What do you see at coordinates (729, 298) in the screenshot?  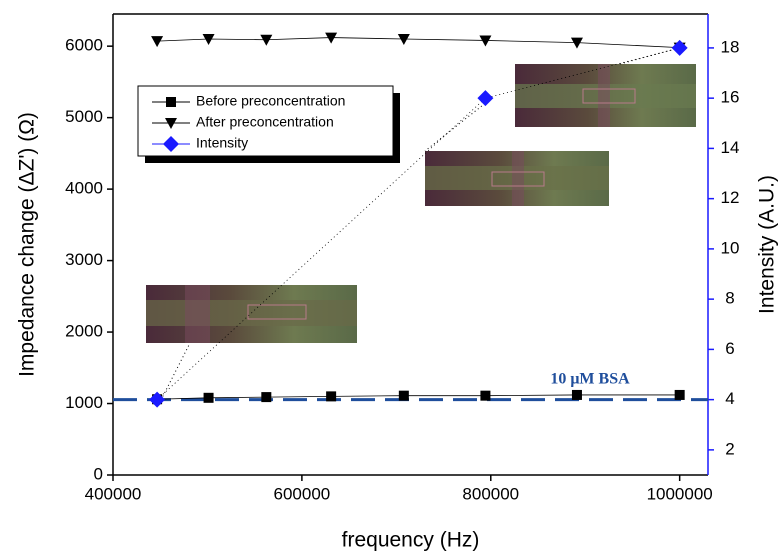 I see `y2-tick-label: 8` at bounding box center [729, 298].